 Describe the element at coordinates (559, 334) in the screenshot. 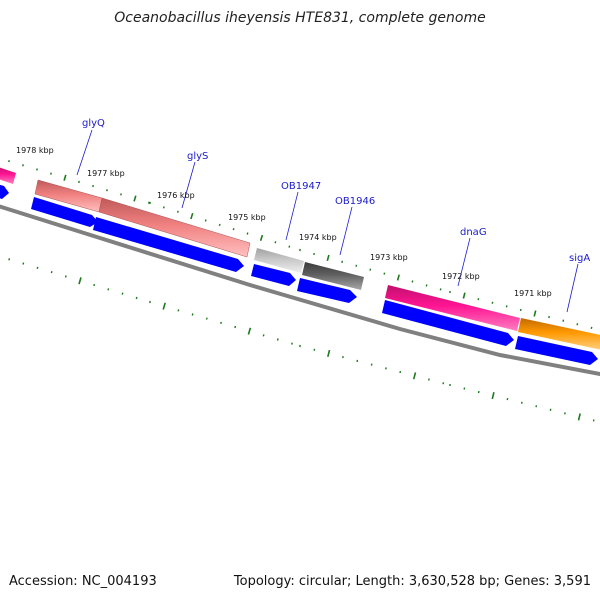

I see `feature-bar-sigA` at that location.